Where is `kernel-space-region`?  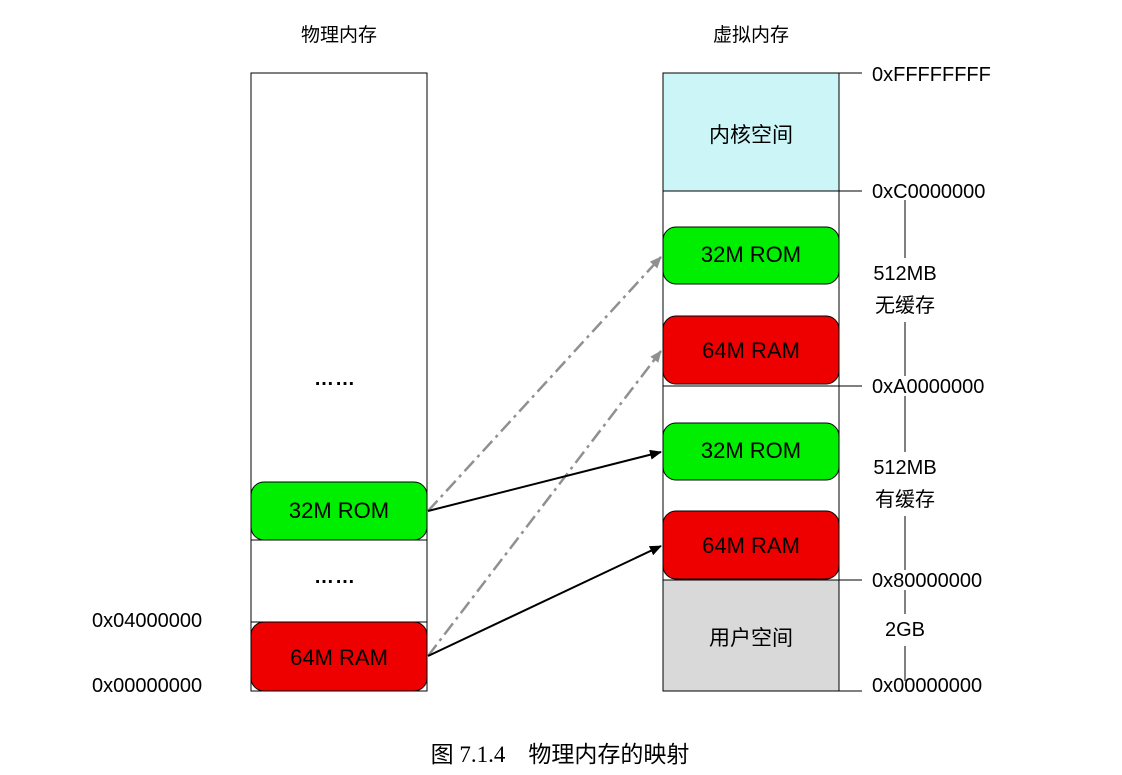
kernel-space-region is located at coordinates (751, 132).